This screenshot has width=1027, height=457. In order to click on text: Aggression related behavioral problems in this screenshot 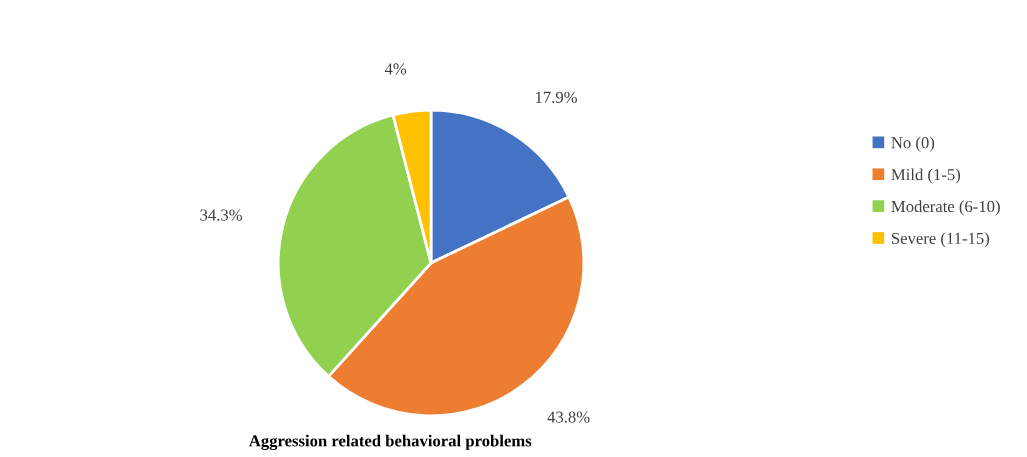, I will do `click(390, 442)`.